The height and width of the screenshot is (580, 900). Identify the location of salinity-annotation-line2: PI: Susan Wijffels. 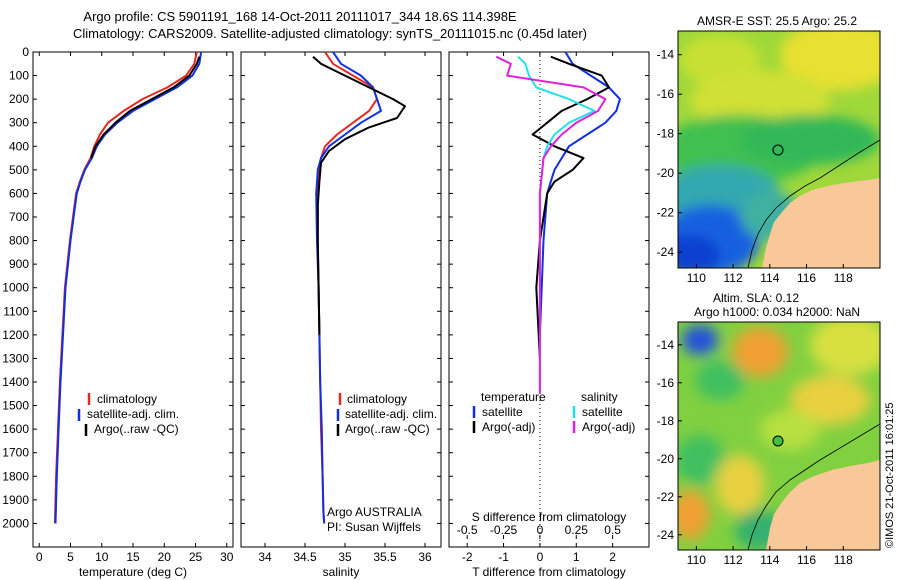
(374, 527).